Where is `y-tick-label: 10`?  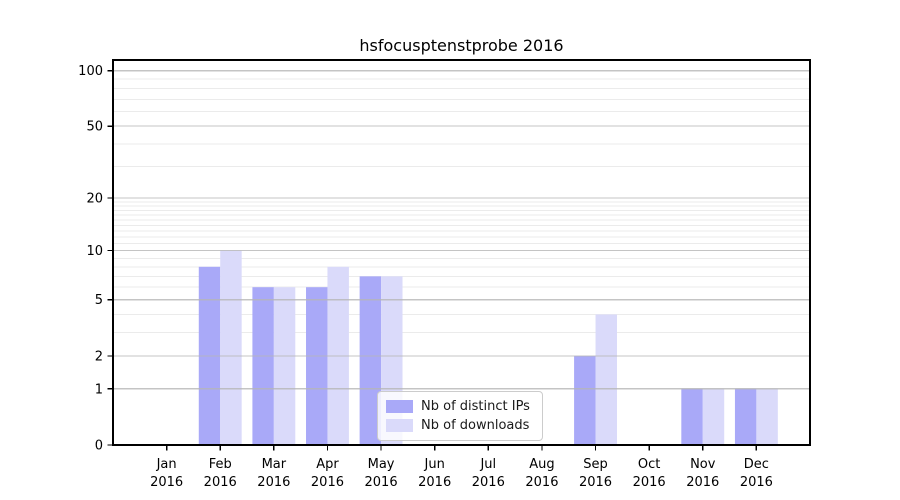
y-tick-label: 10 is located at coordinates (94, 251).